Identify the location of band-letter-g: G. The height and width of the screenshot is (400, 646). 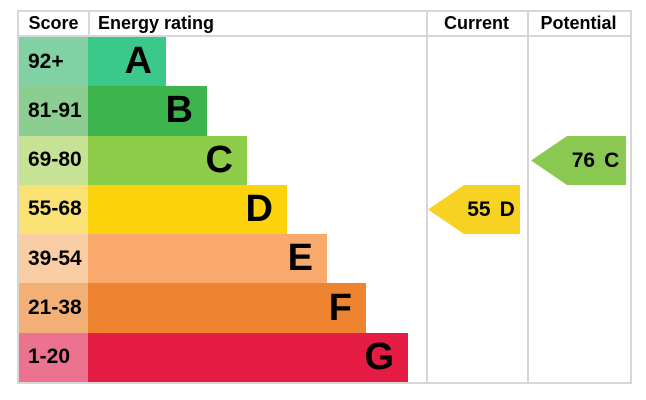
(379, 356).